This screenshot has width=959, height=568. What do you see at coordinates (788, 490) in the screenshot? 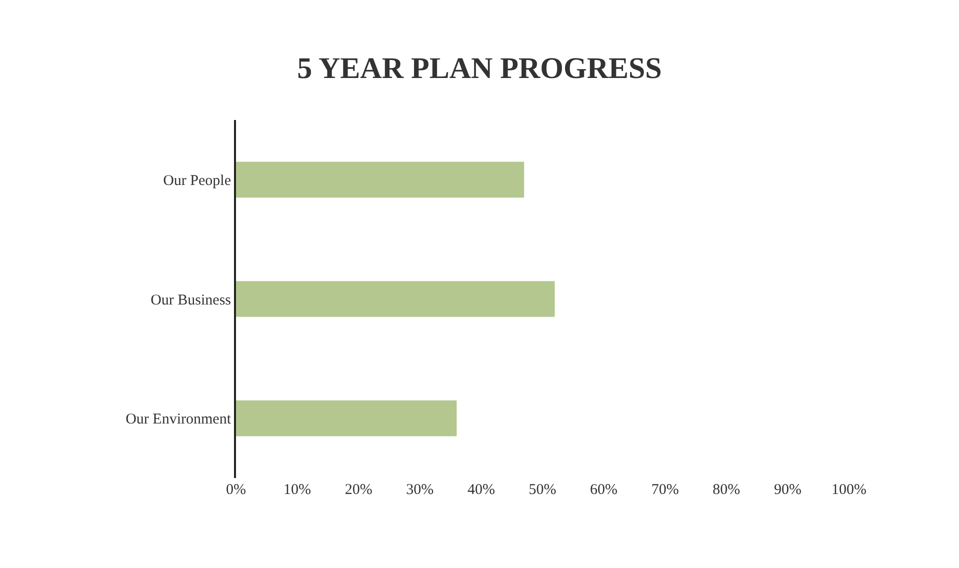
I see `x-tick-label: 90%` at bounding box center [788, 490].